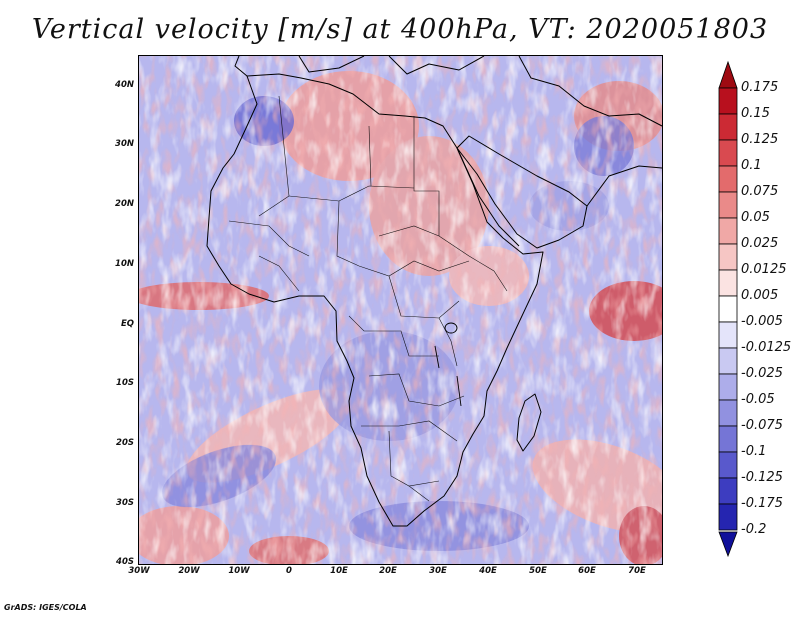  I want to click on lon-tick-40e: 40E, so click(488, 571).